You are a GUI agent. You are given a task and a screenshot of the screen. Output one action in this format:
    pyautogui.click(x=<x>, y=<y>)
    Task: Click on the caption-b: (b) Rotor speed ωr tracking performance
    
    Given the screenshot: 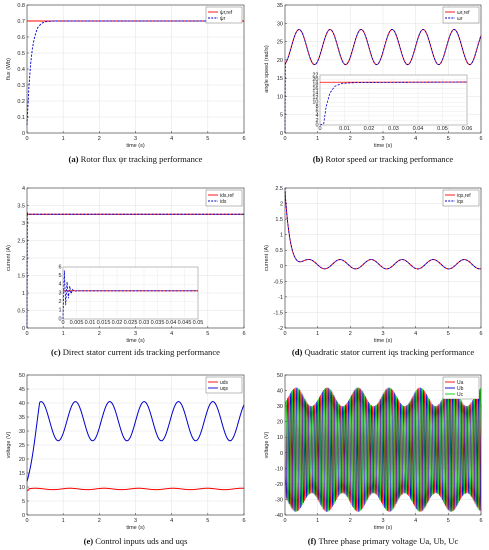 What is the action you would take?
    pyautogui.click(x=383, y=159)
    